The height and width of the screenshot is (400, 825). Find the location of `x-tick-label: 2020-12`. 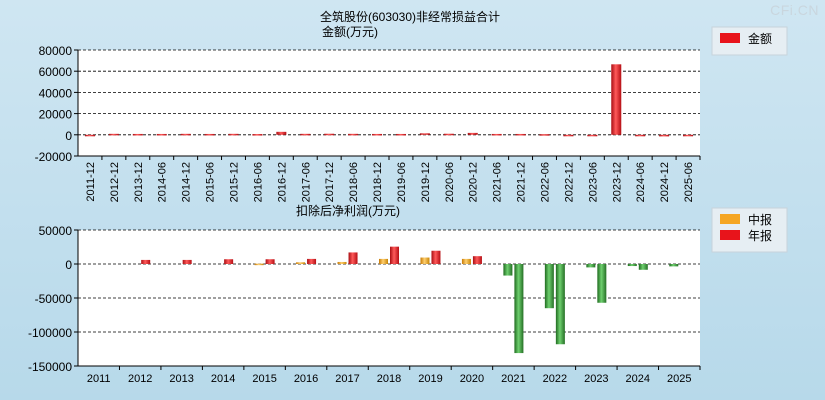

x-tick-label: 2020-12 is located at coordinates (474, 182).